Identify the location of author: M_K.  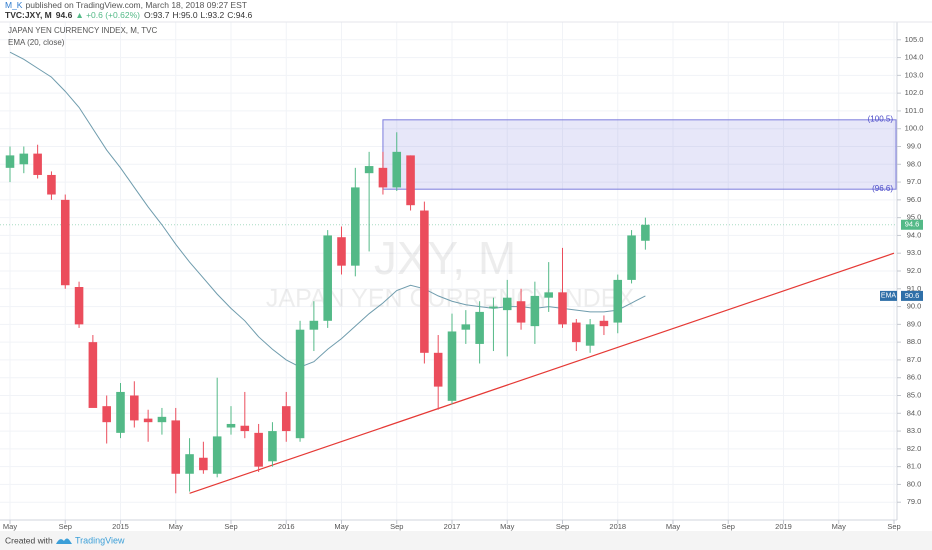
(14, 5).